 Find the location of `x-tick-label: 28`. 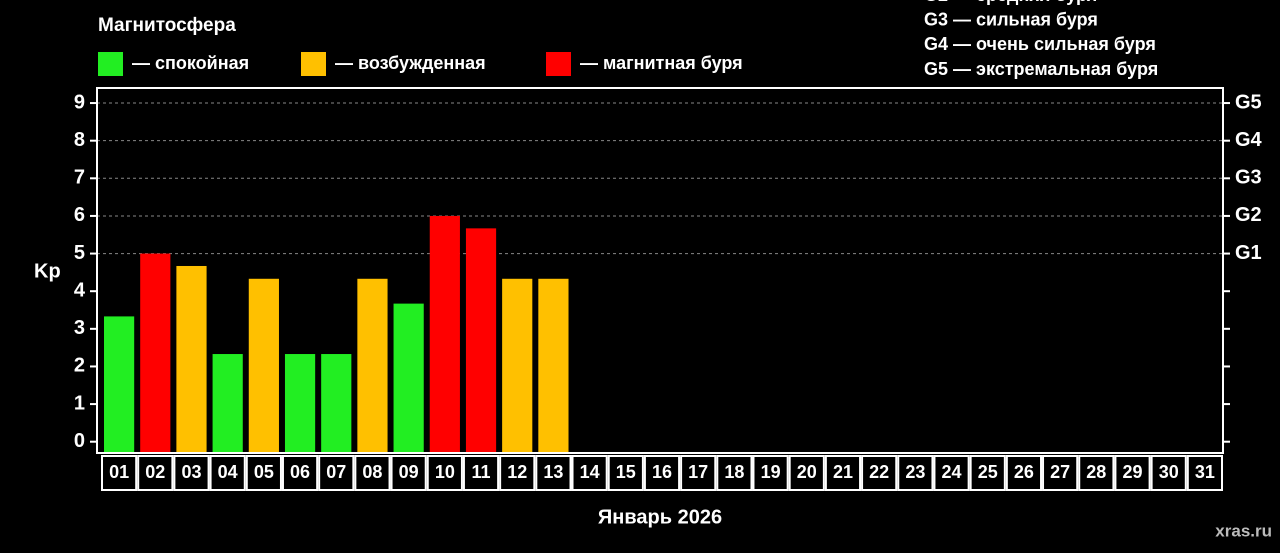

x-tick-label: 28 is located at coordinates (1096, 472).